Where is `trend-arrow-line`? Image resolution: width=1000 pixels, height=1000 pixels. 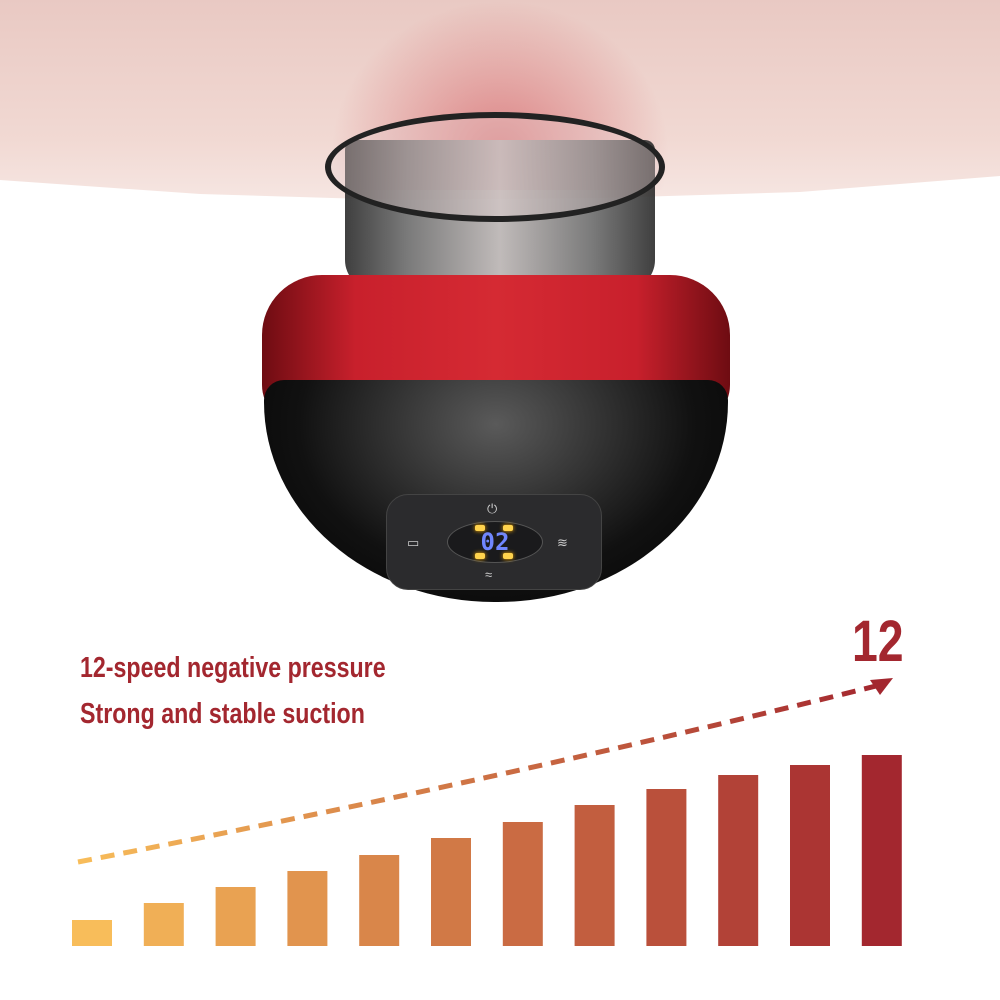 trend-arrow-line is located at coordinates (479, 773).